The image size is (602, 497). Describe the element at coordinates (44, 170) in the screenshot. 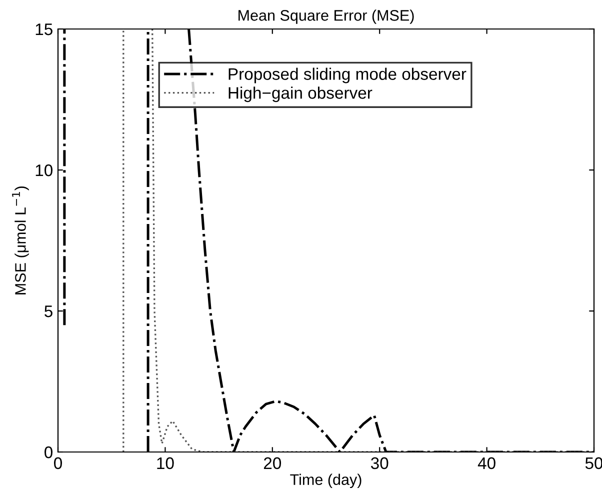

I see `y-tick-label: 10` at that location.